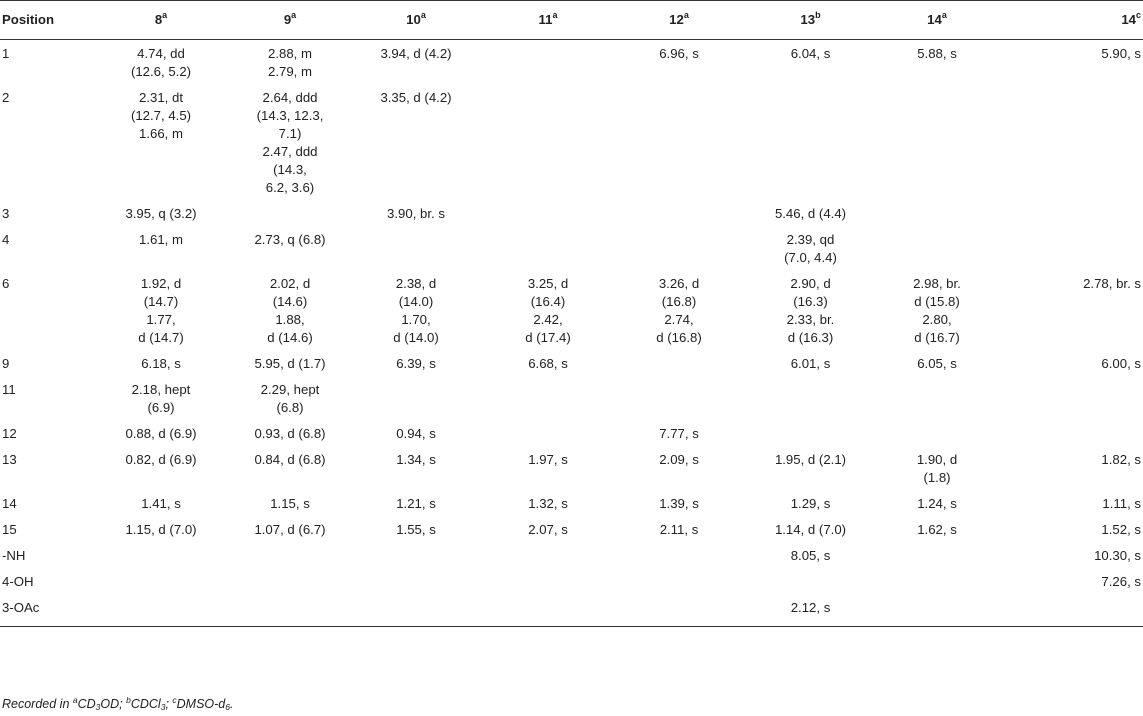  Describe the element at coordinates (810, 213) in the screenshot. I see `table-cell: 5.46, d (4.4)` at that location.